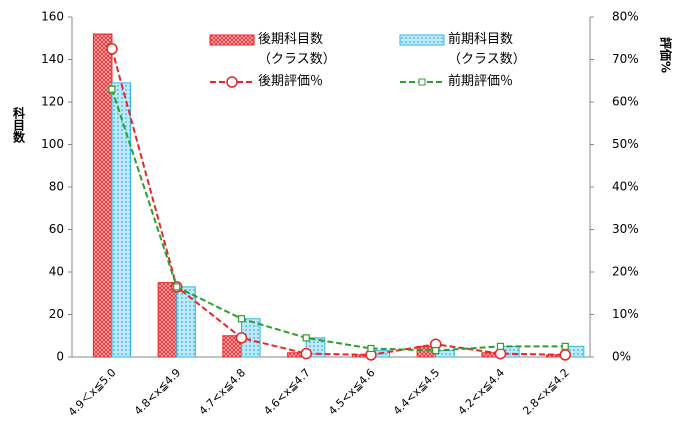 The image size is (680, 427). I want to click on y-tick-label: 80, so click(56, 187).